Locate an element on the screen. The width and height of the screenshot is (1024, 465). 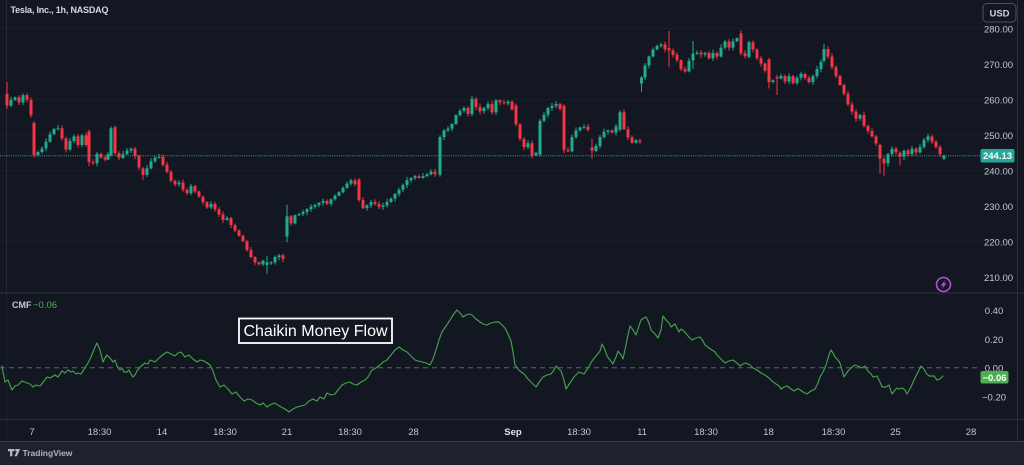
svg-text: 0.20 is located at coordinates (994, 340).